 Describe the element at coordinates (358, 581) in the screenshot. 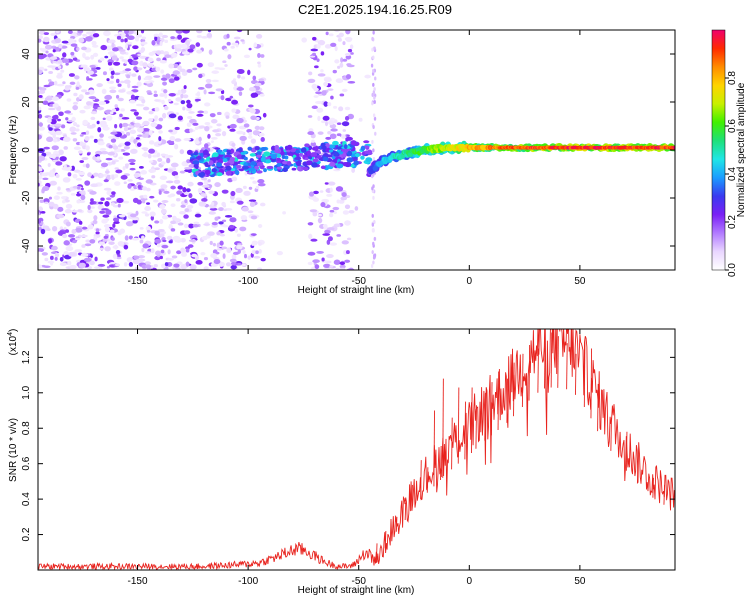

I see `snr-xtick-label: -50` at that location.